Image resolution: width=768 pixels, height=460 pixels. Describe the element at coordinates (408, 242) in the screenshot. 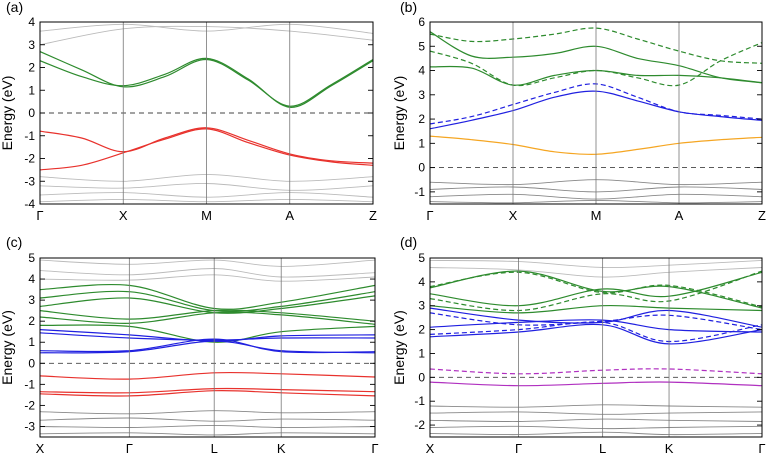

I see `panel-label: (d)` at that location.